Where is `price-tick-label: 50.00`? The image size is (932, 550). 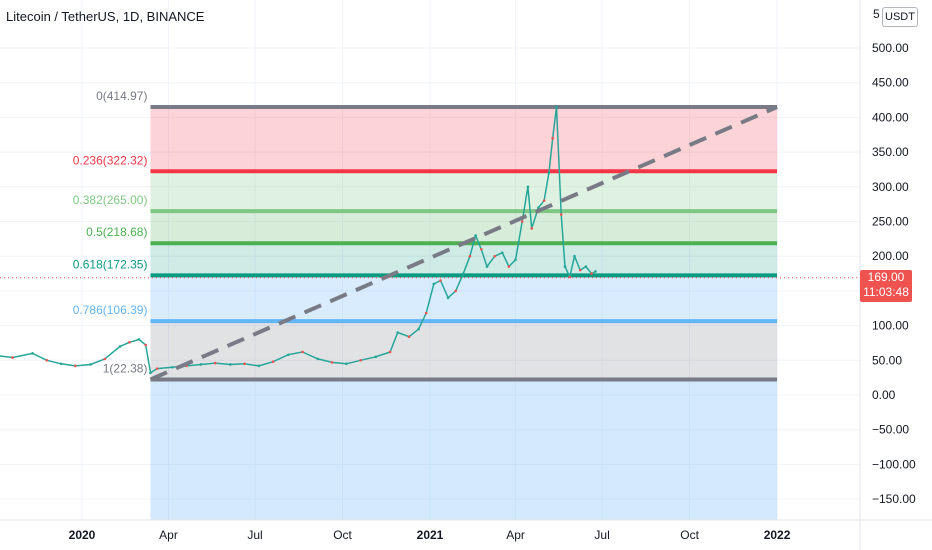
price-tick-label: 50.00 is located at coordinates (887, 360).